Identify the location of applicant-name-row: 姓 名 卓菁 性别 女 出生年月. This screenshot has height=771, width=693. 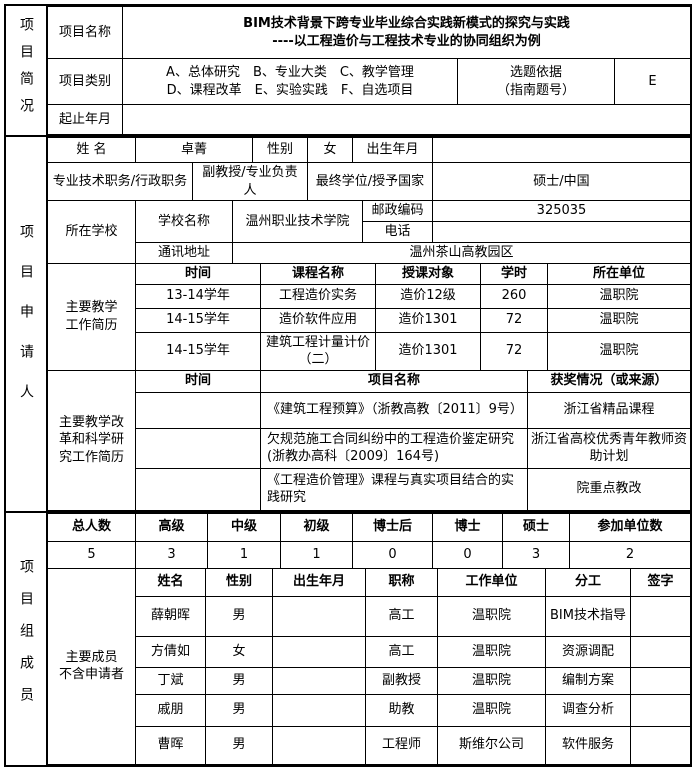
(369, 150).